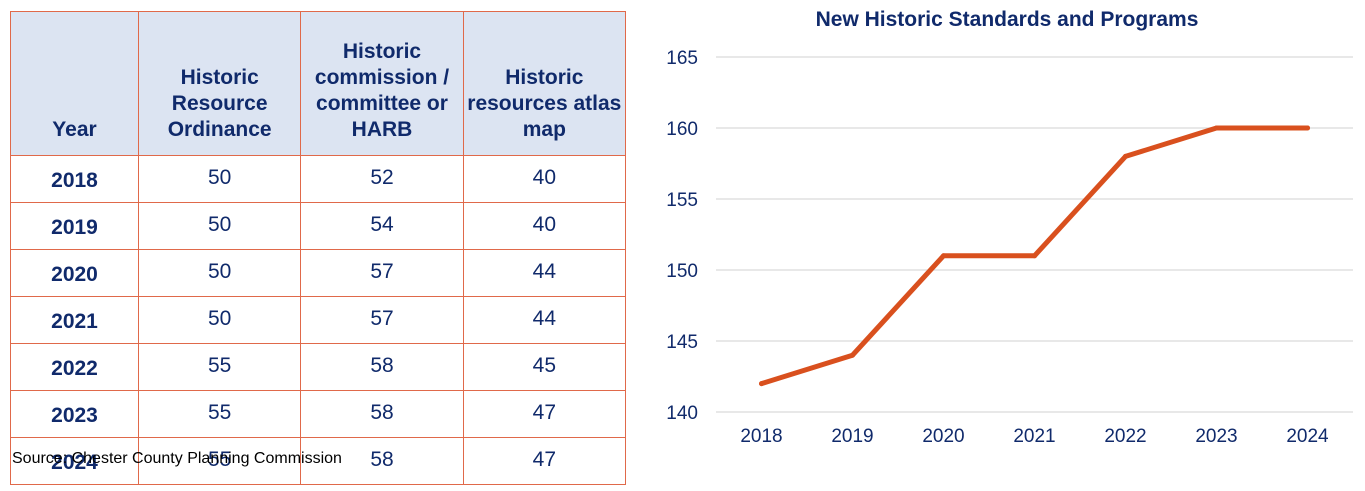 The width and height of the screenshot is (1365, 491). I want to click on column-header-year: Year, so click(74, 83).